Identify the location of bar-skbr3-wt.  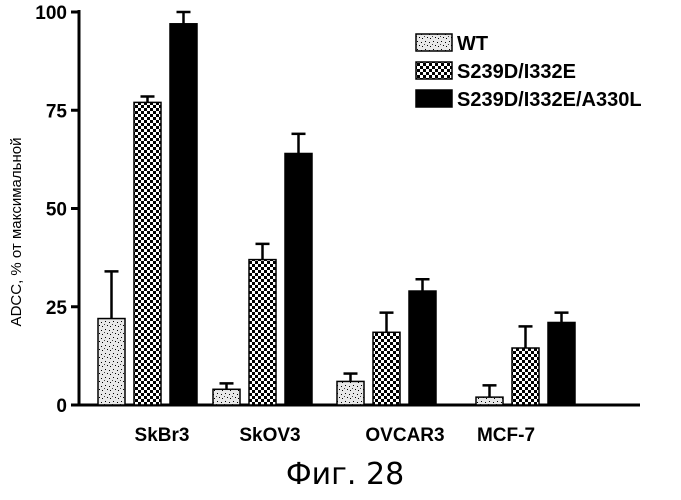
(111, 362).